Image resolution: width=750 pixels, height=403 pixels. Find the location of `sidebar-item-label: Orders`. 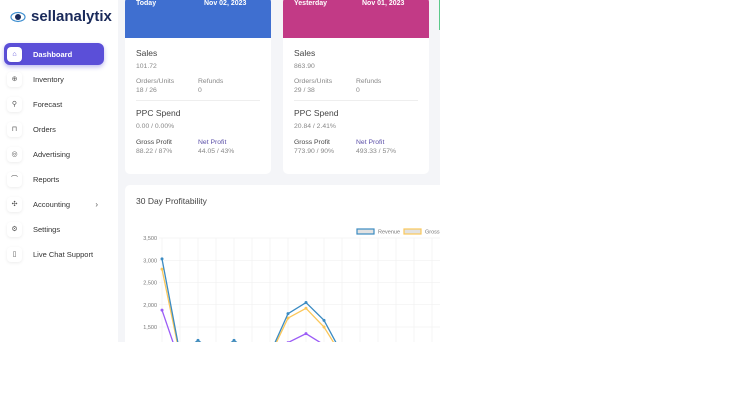

sidebar-item-label: Orders is located at coordinates (44, 129).